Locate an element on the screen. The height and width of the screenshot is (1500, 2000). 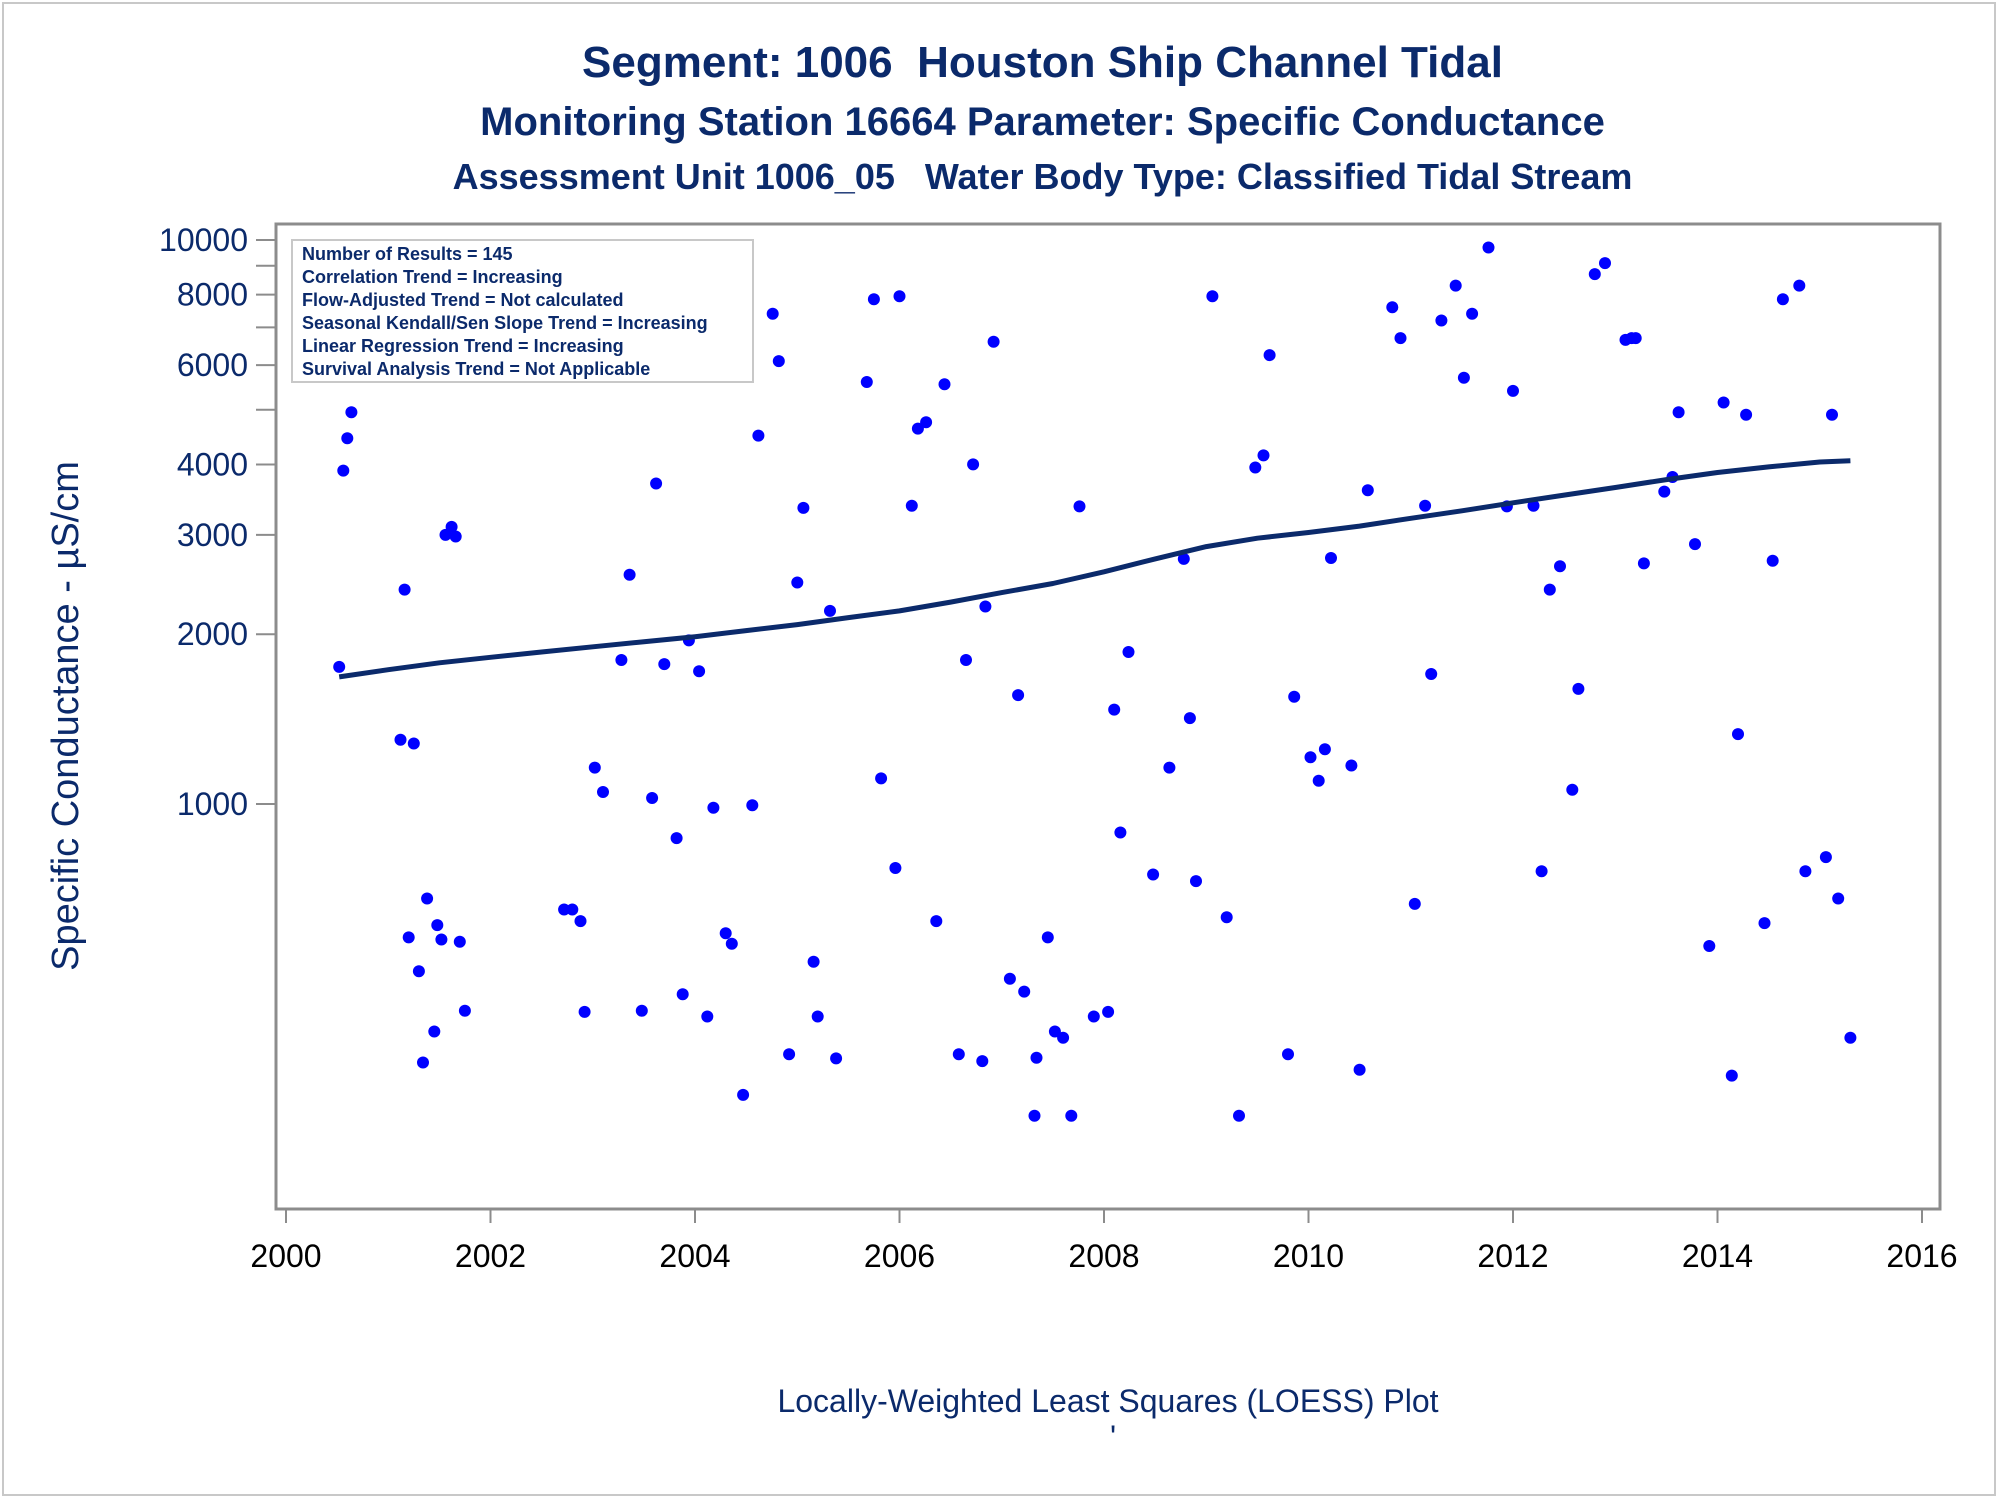
y-tick-label: 3000 is located at coordinates (212, 535).